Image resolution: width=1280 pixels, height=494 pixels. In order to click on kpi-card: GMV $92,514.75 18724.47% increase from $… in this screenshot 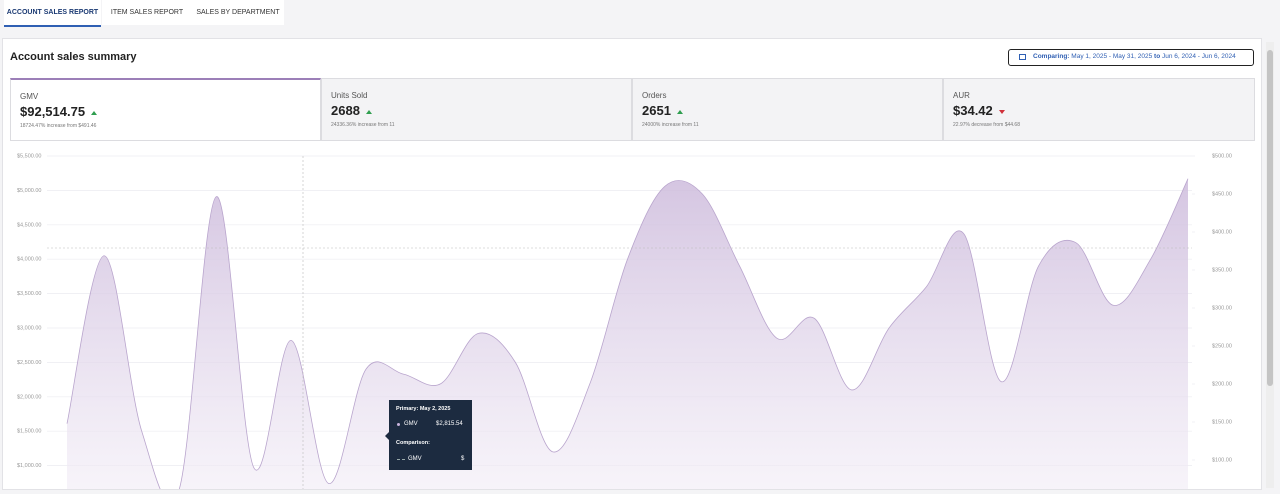, I will do `click(165, 109)`.